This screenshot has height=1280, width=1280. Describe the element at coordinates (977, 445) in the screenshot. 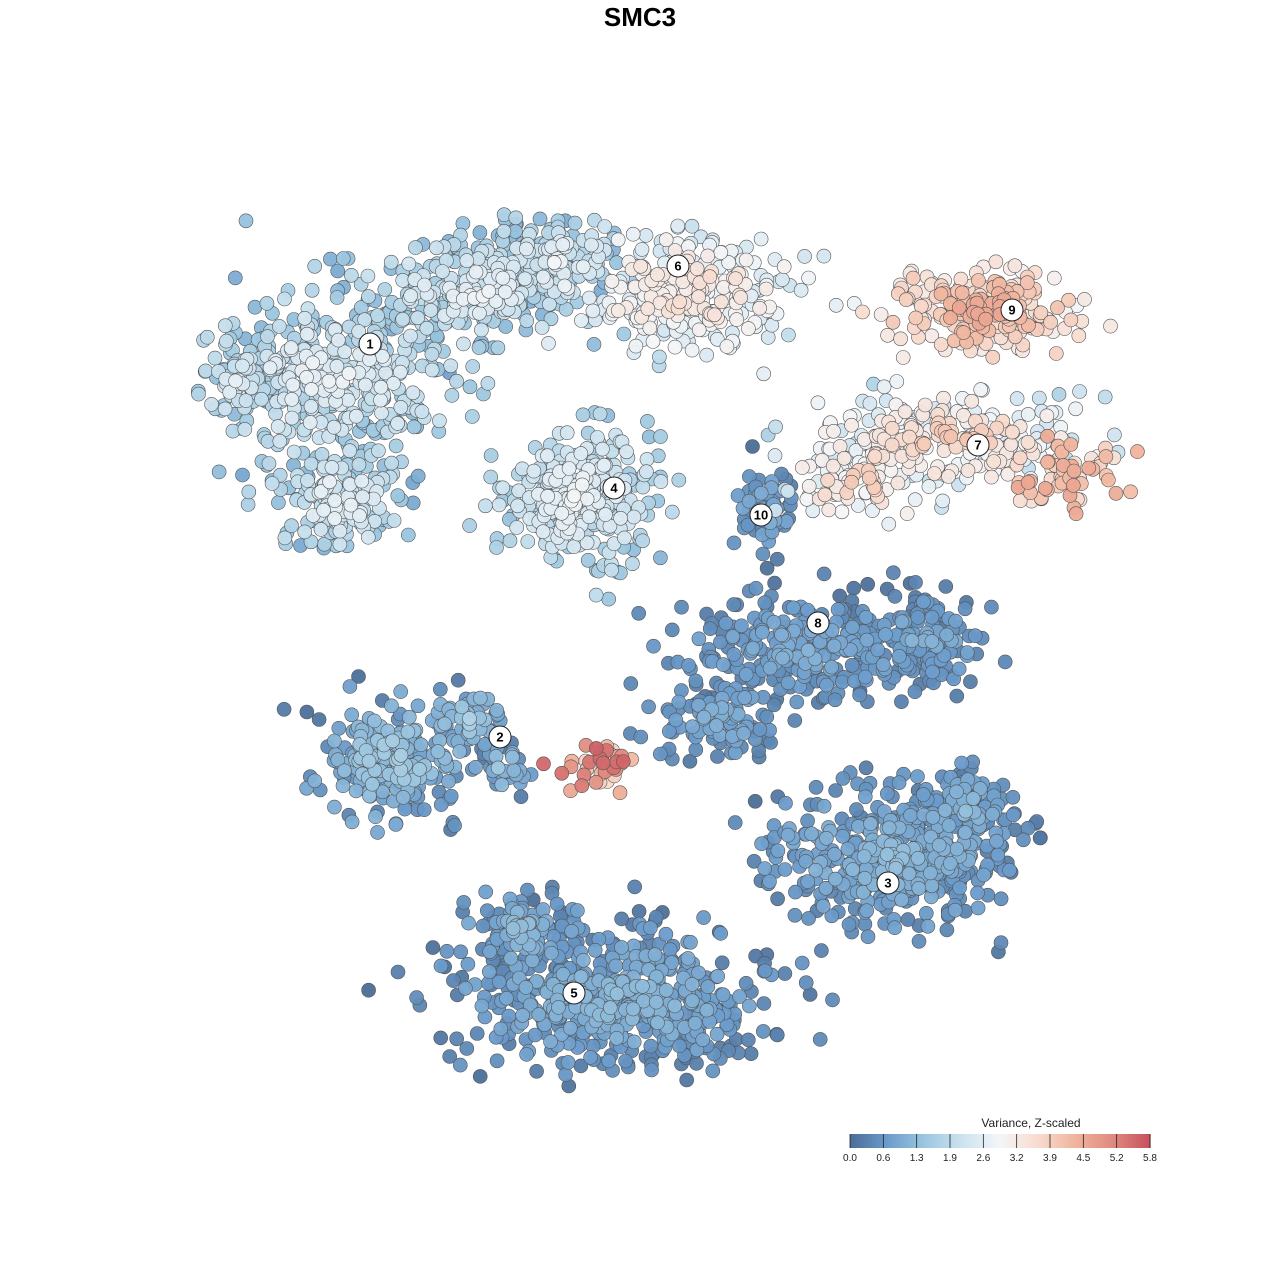

I see `cluster-label-text: 7` at that location.